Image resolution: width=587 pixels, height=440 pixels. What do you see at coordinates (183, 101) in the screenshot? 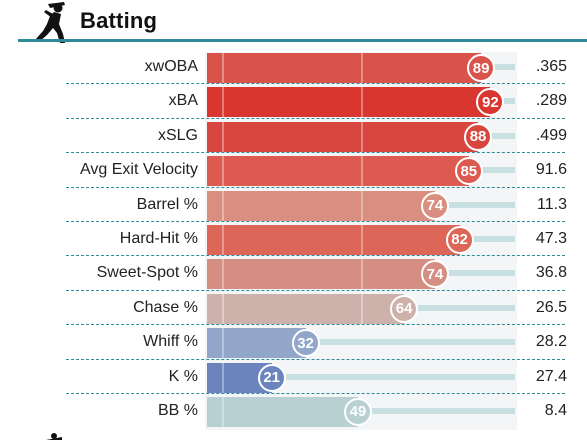
I see `stat-label: xBA` at bounding box center [183, 101].